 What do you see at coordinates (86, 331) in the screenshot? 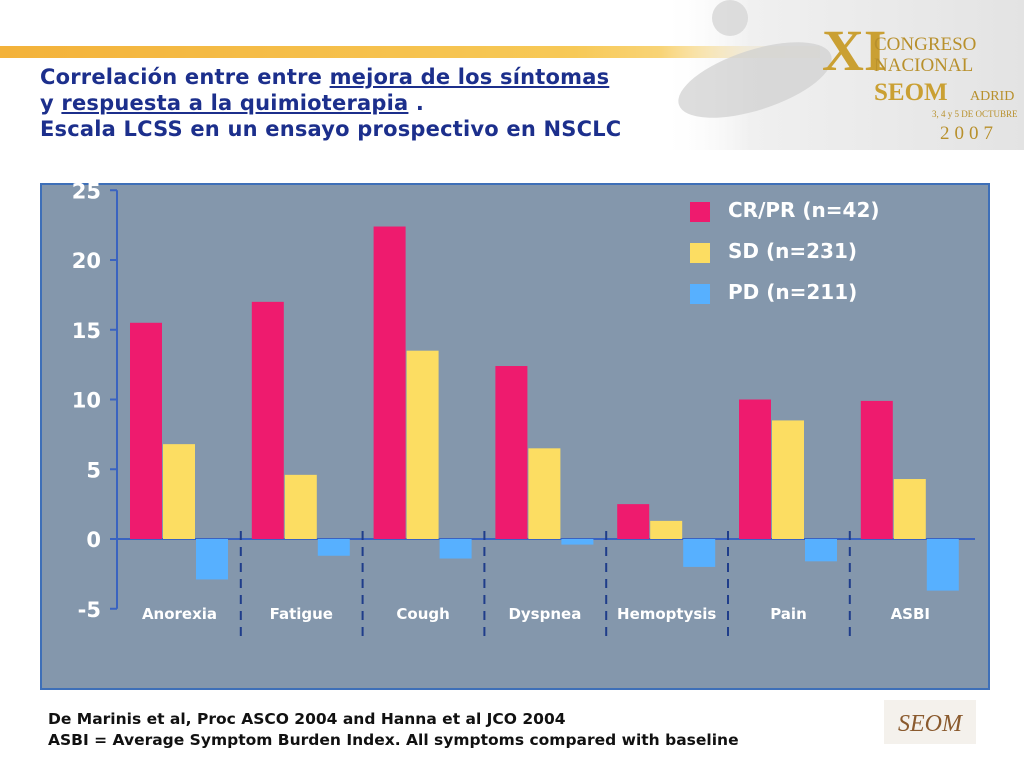
I see `y-tick-label: 15` at bounding box center [86, 331].